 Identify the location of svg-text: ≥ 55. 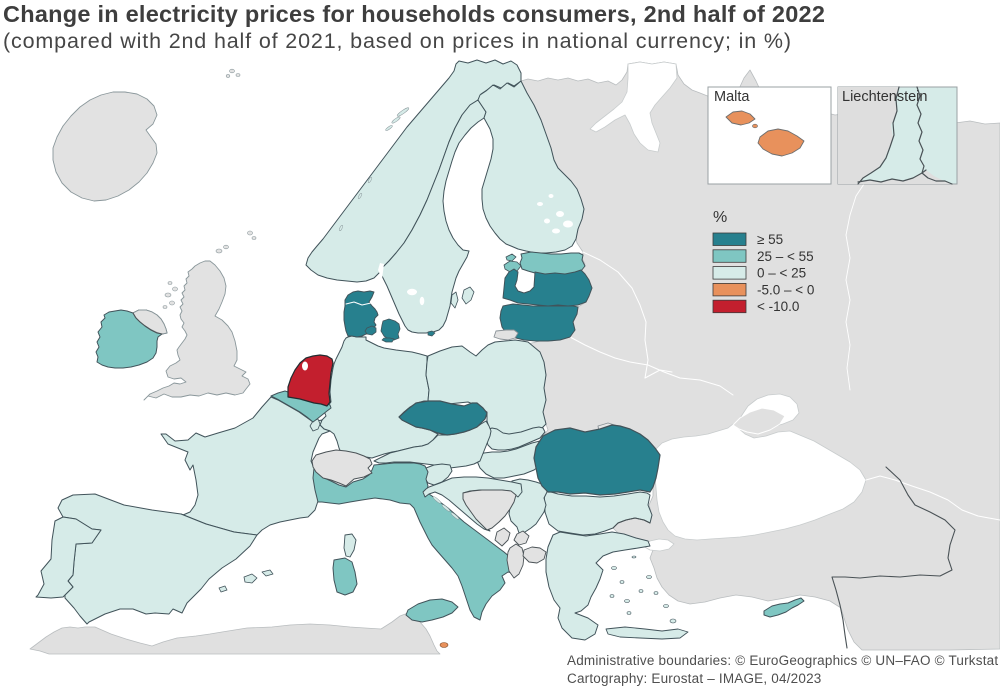
(770, 239).